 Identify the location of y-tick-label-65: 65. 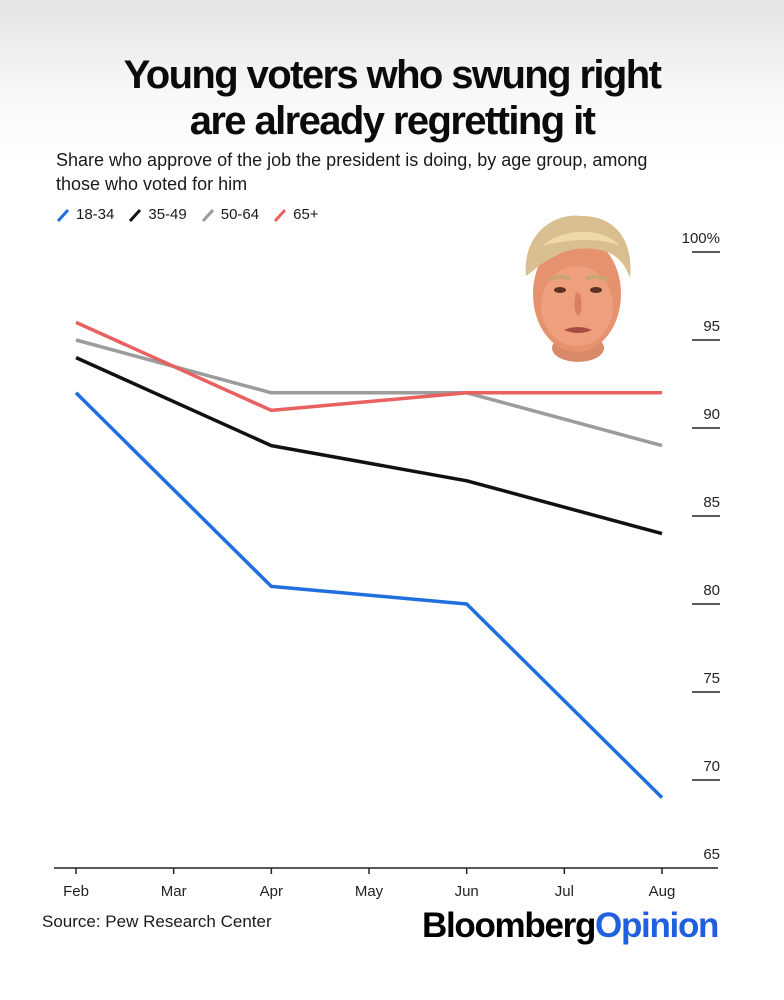
(711, 854).